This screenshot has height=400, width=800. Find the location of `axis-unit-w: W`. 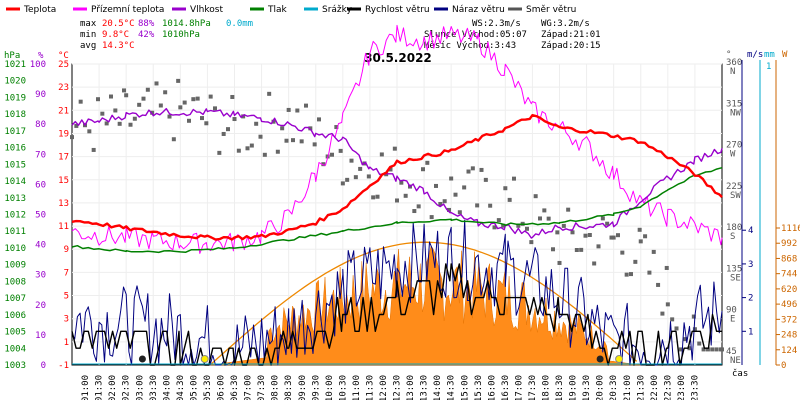

axis-unit-w: W is located at coordinates (785, 55).